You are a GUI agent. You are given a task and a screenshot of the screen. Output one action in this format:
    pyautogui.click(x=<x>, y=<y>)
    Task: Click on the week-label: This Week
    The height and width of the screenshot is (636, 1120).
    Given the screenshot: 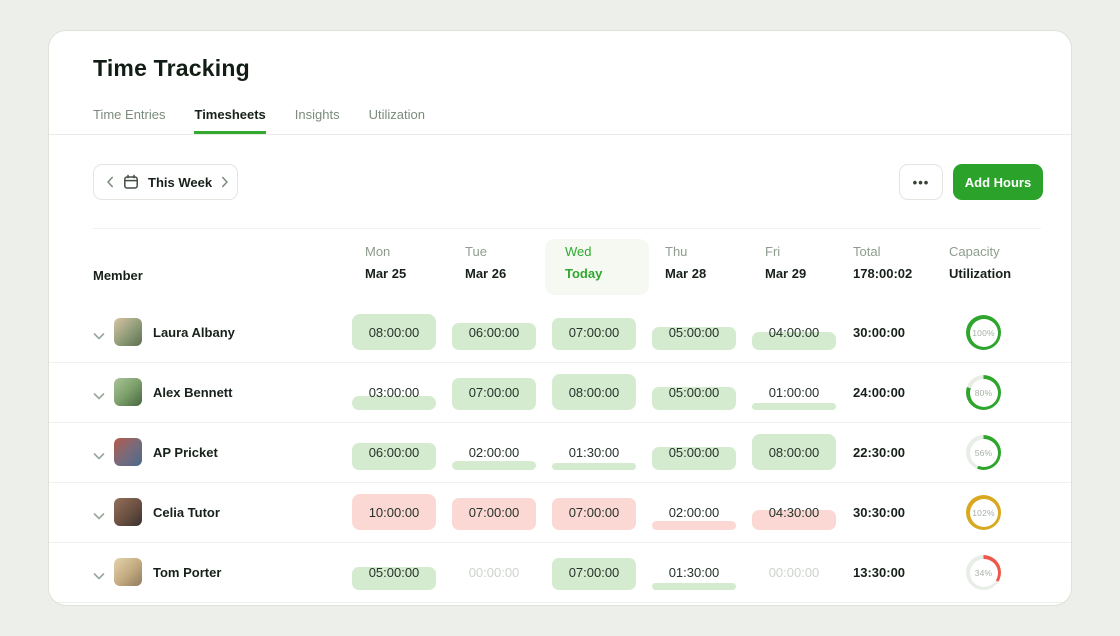 What is the action you would take?
    pyautogui.click(x=180, y=182)
    